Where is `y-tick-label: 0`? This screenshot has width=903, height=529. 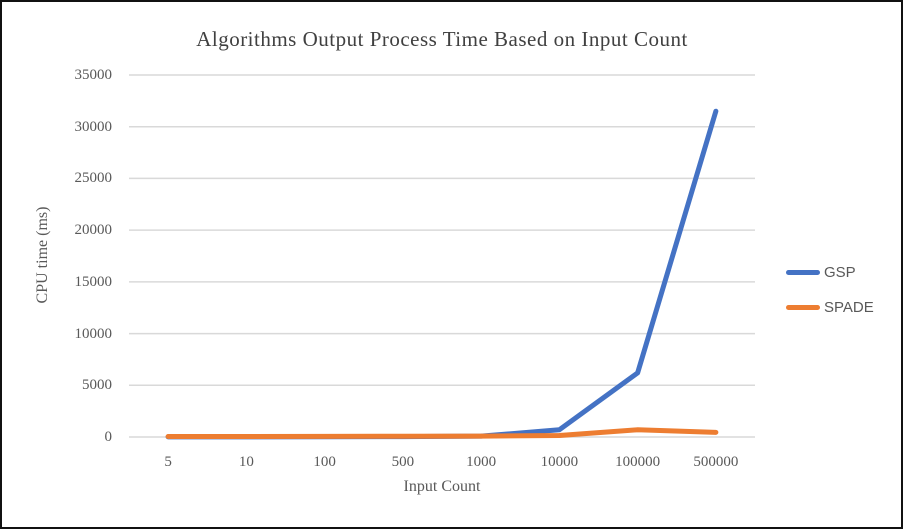
y-tick-label: 0 is located at coordinates (108, 437).